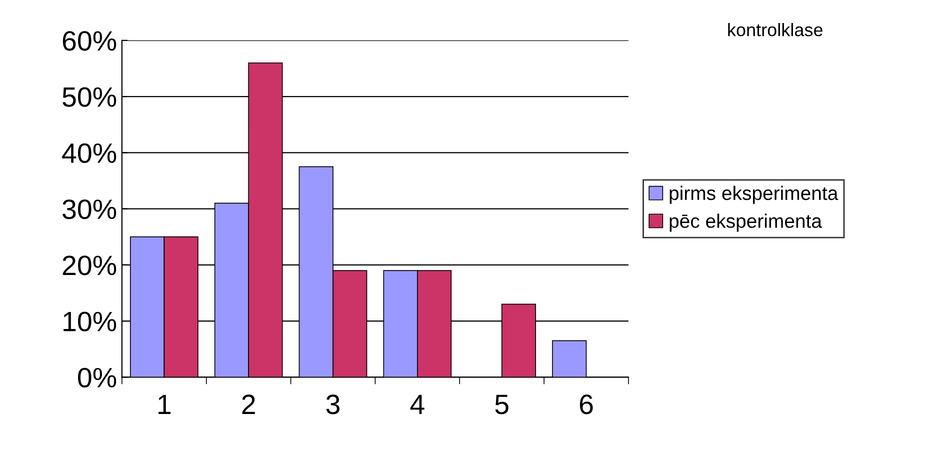  Describe the element at coordinates (89, 97) in the screenshot. I see `y-tick-label: 50%` at that location.